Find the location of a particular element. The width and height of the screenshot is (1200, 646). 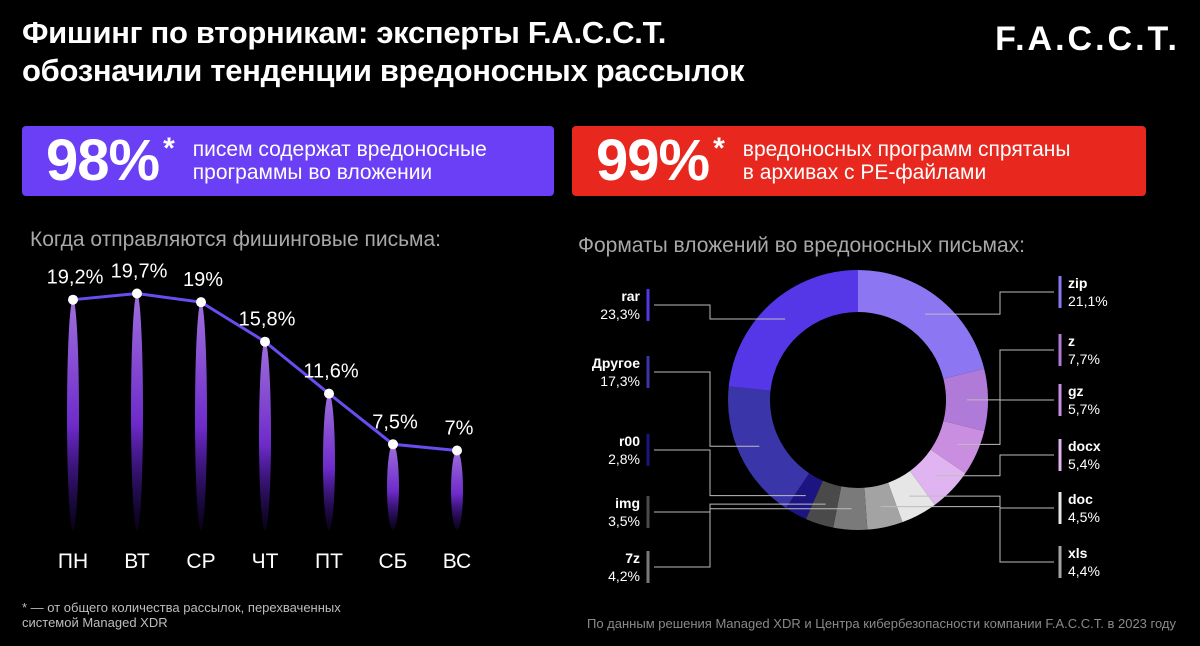

leader-line-img is located at coordinates (740, 508).